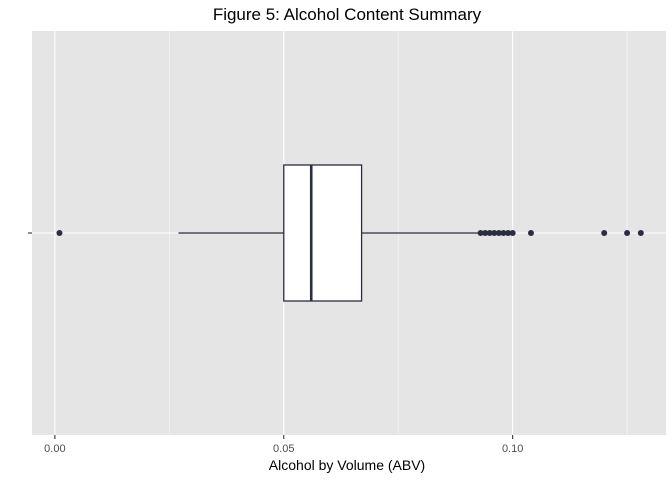  Describe the element at coordinates (347, 14) in the screenshot. I see `chart-title: Figure 5: Alcohol Content Summary` at that location.